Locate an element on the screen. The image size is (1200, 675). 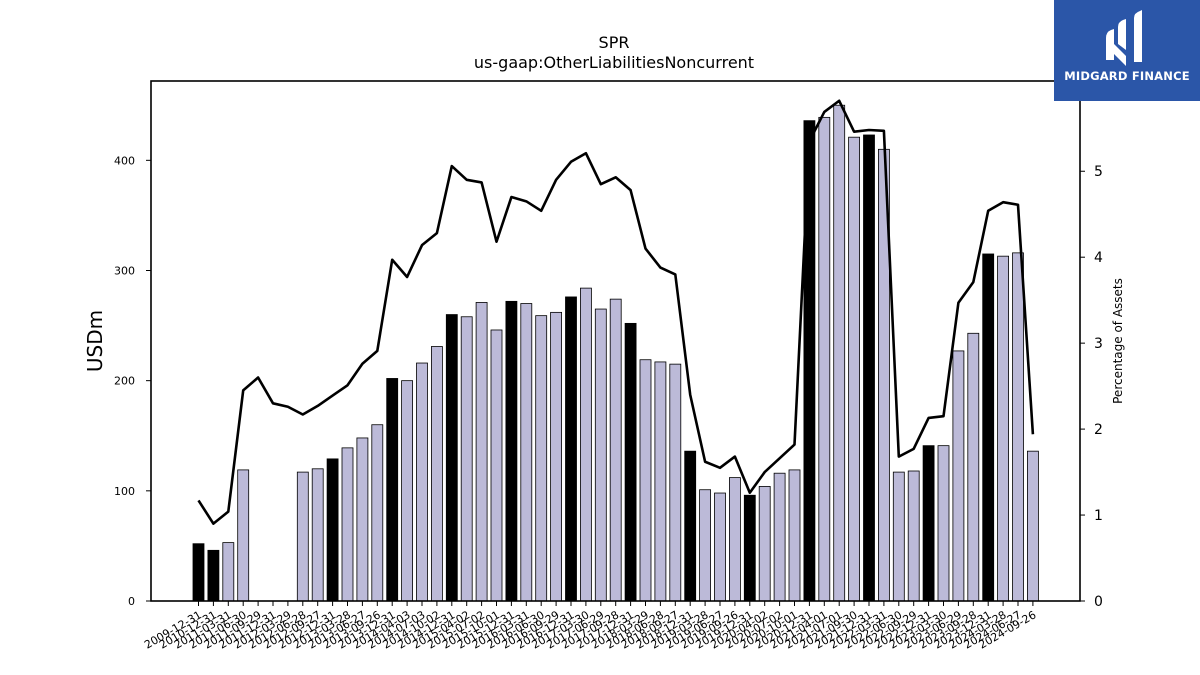
y2-tick-label: 3 is located at coordinates (1098, 344).